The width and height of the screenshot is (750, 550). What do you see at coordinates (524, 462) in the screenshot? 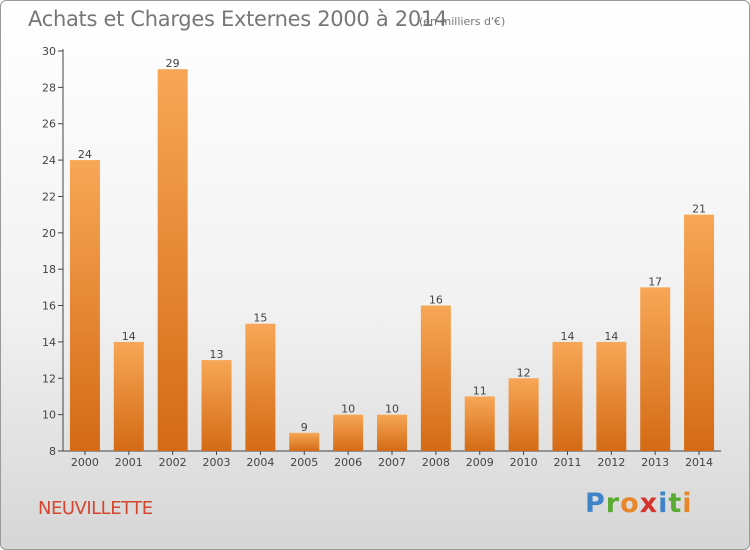
I see `x-tick-label: 2010` at bounding box center [524, 462].